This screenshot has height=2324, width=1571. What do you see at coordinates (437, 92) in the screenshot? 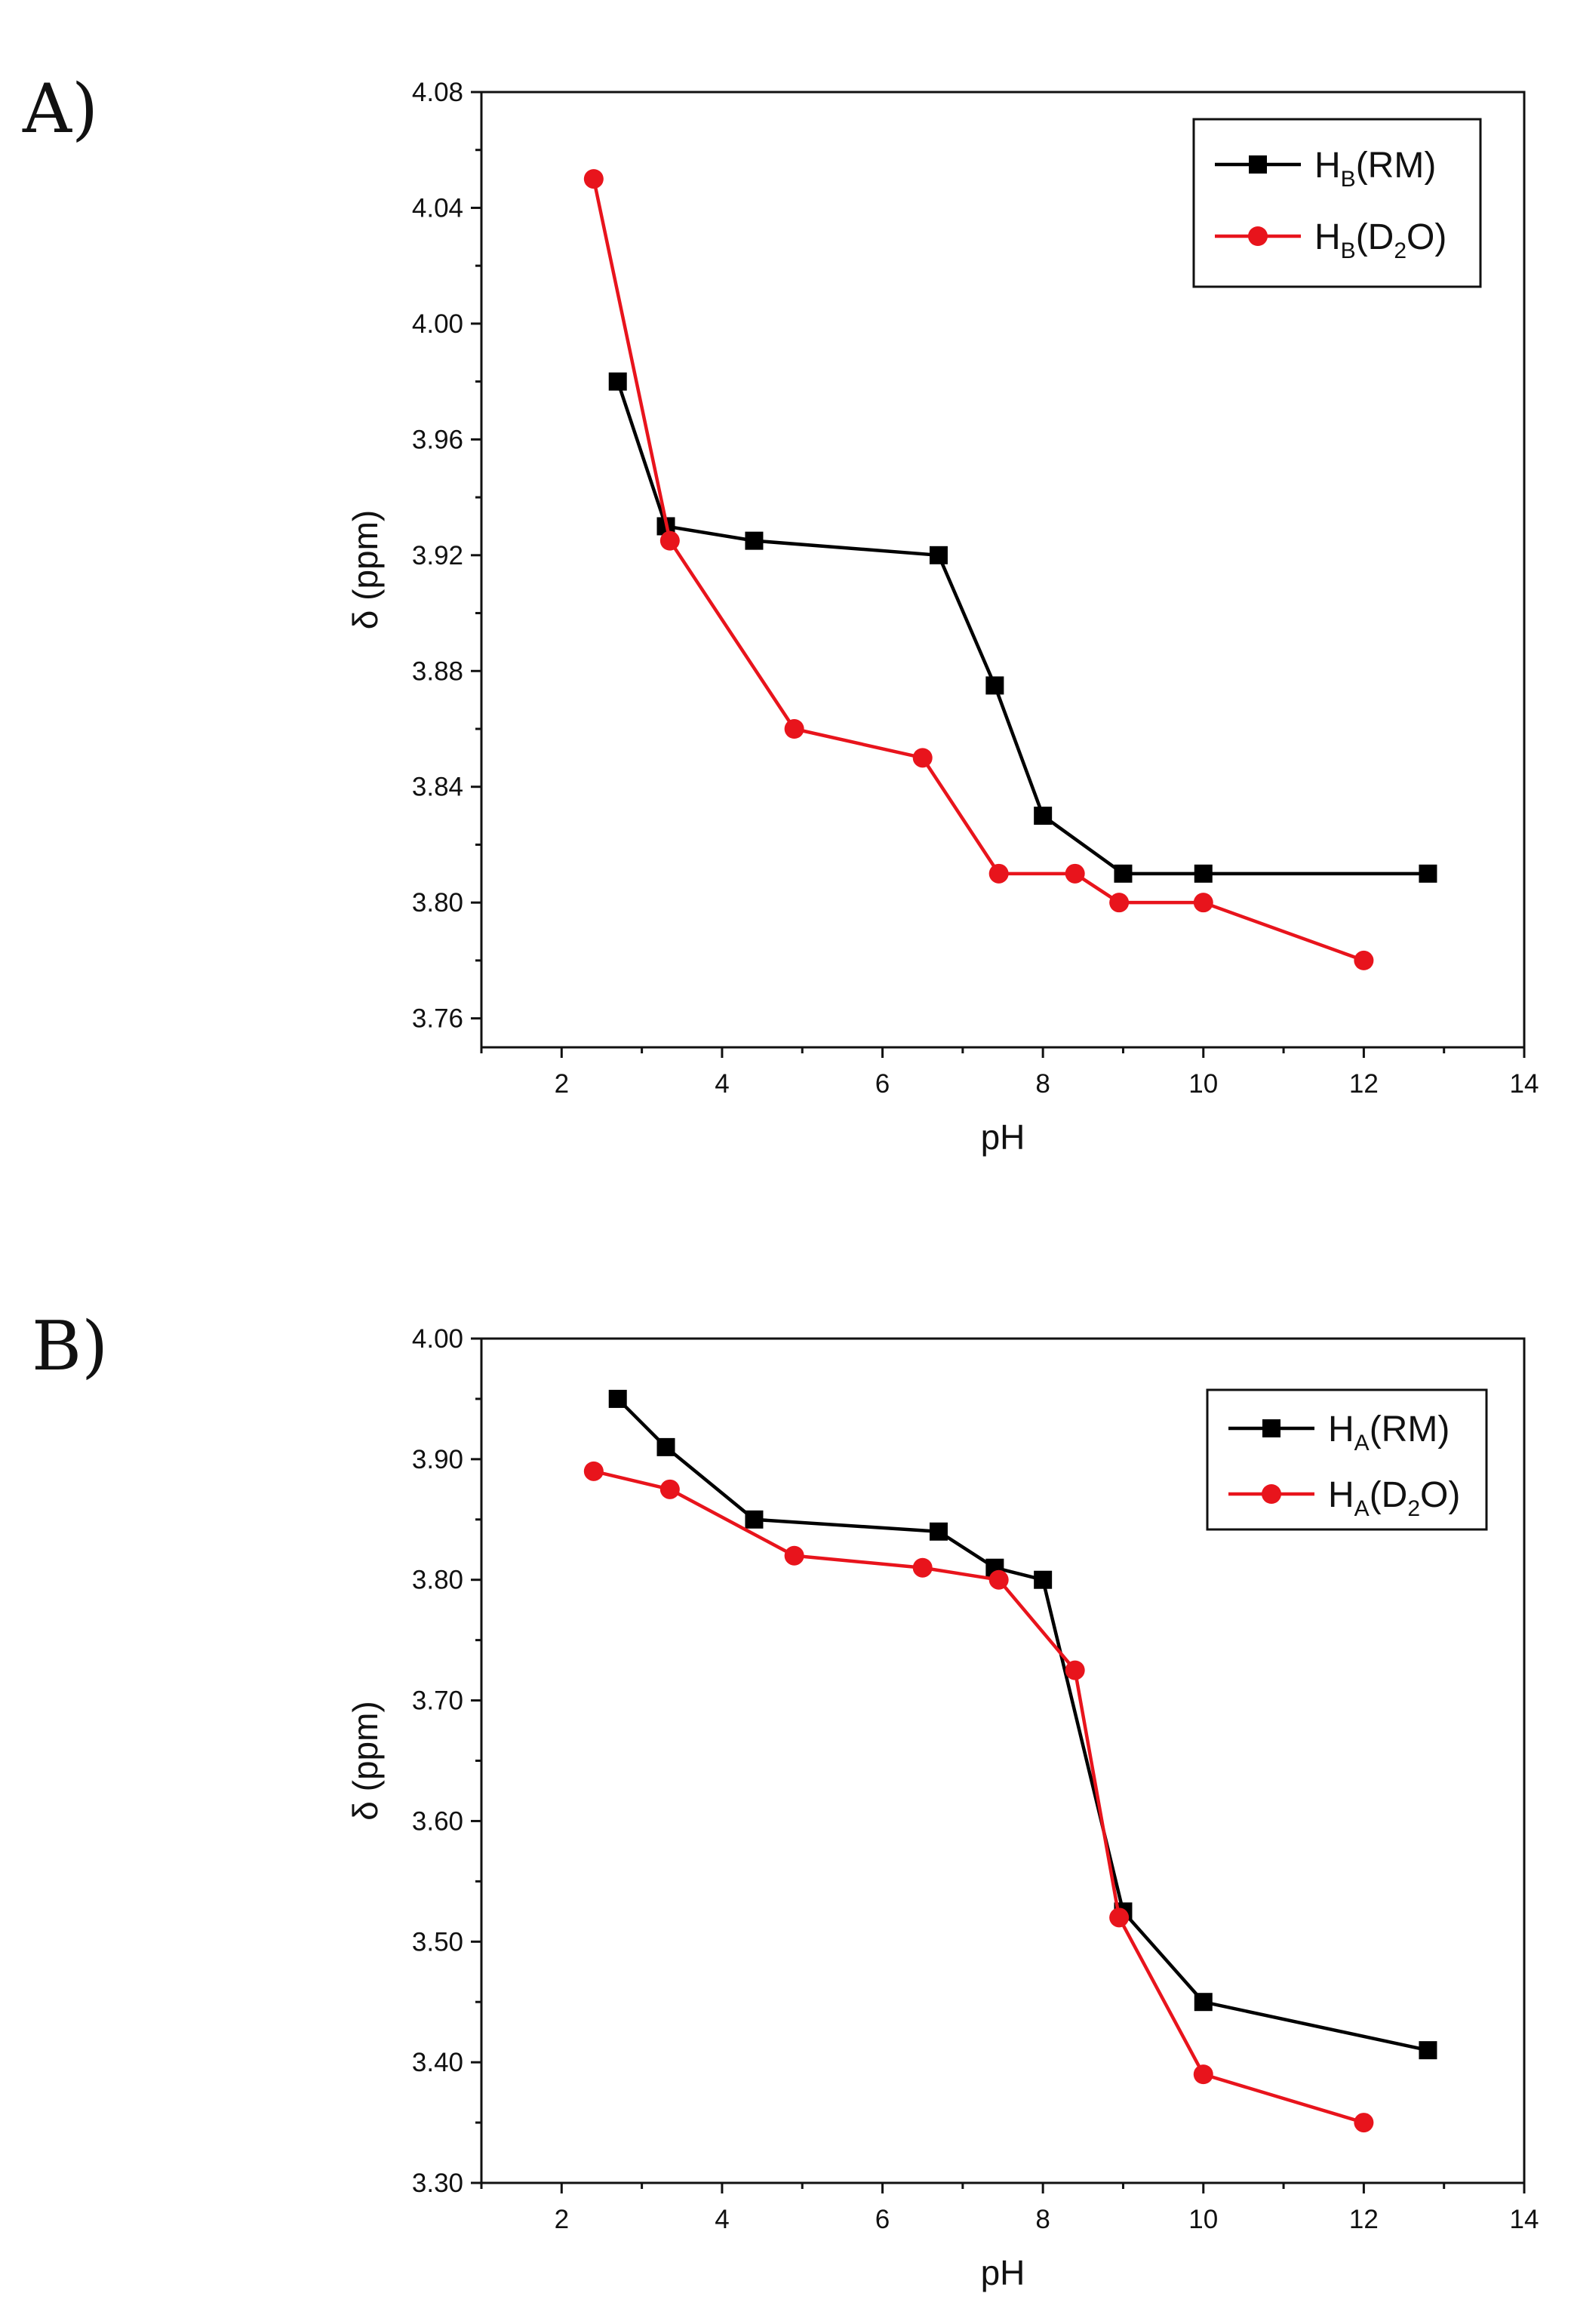
I see `y-tick-label: 4.08` at bounding box center [437, 92].